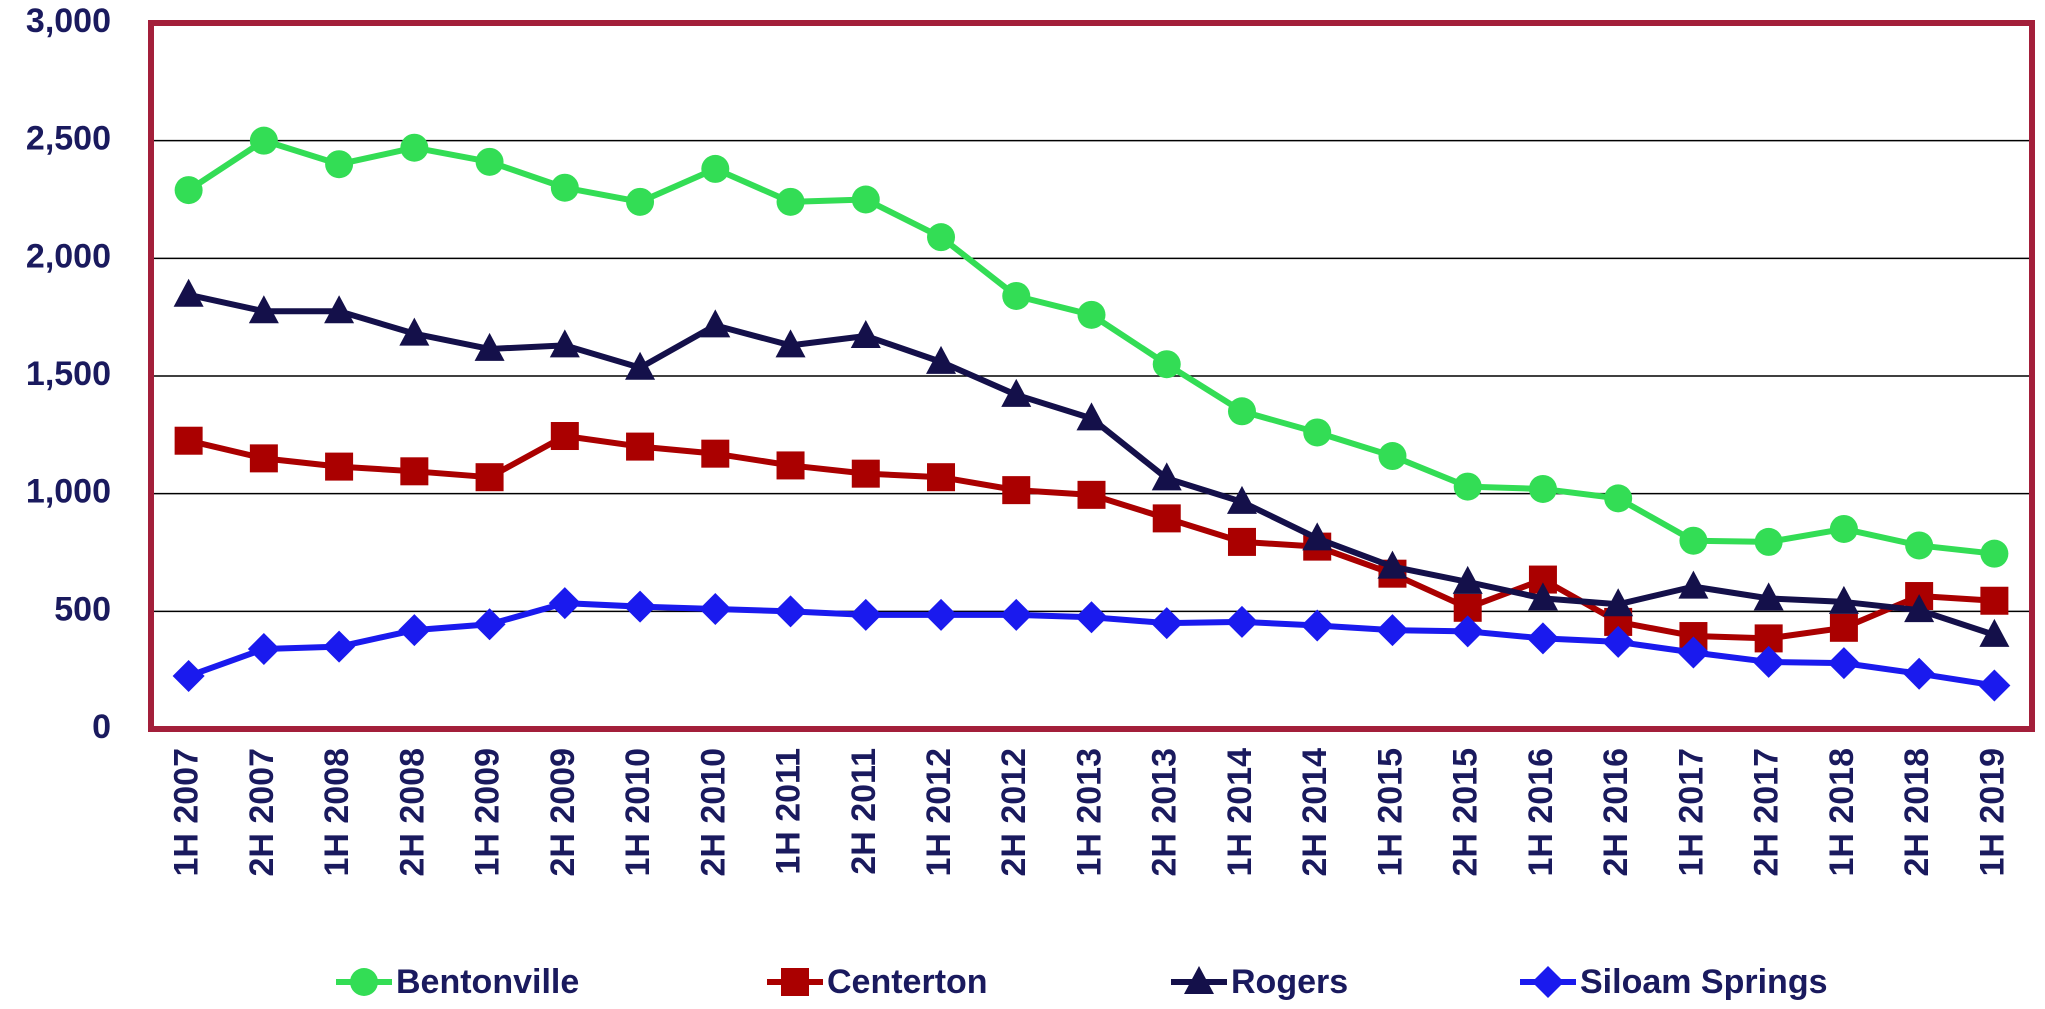 The image size is (2045, 1009). Describe the element at coordinates (939, 812) in the screenshot. I see `x-tick-label: 1H 2012` at that location.